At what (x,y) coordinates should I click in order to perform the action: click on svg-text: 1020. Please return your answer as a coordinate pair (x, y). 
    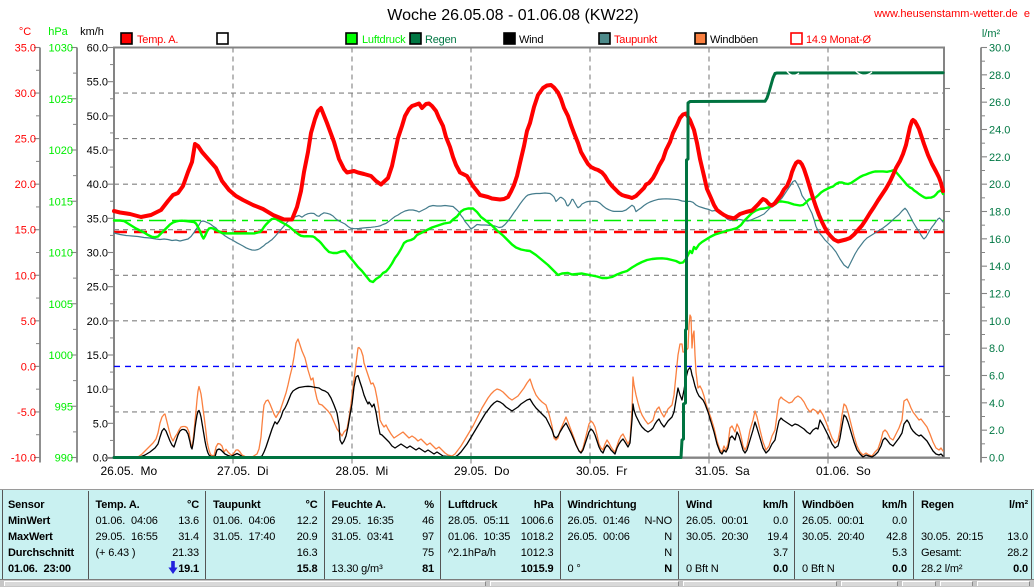
    Looking at the image, I should click on (61, 151).